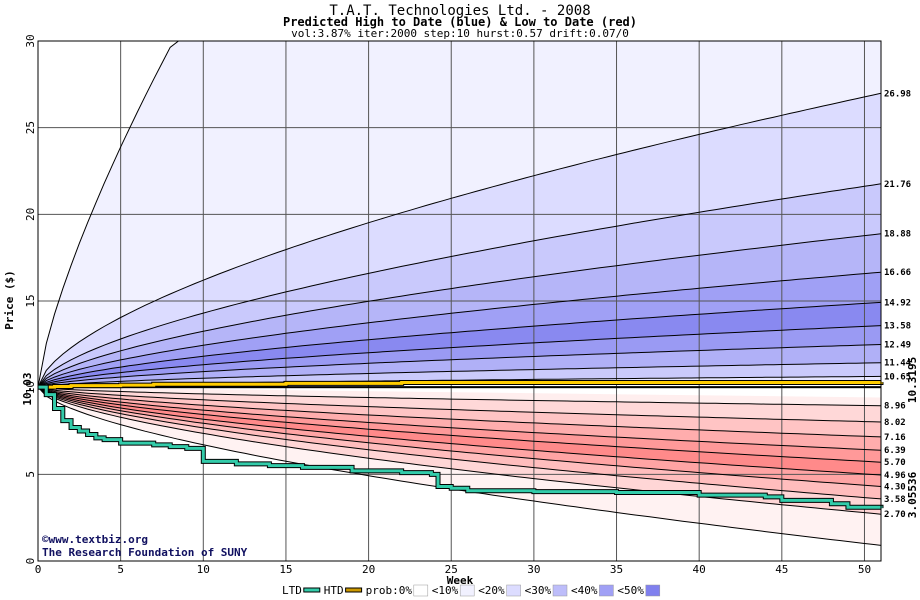 The height and width of the screenshot is (600, 920). Describe the element at coordinates (895, 438) in the screenshot. I see `curve-label-7.16: 7.16` at that location.